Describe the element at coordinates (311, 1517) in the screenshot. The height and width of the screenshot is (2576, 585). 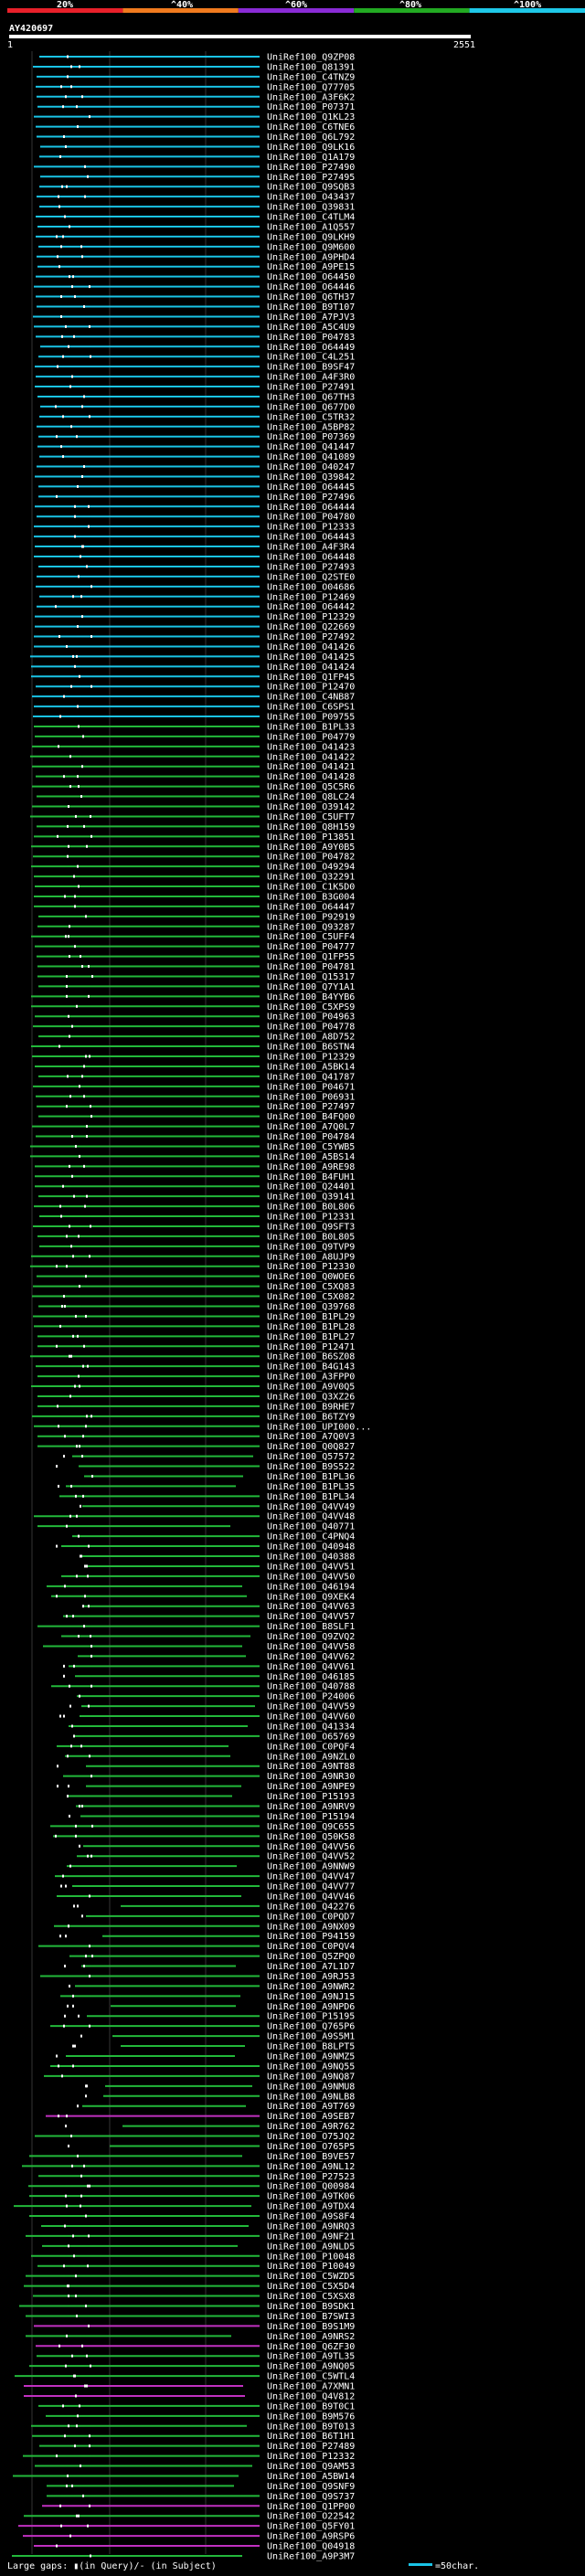
I see `hit-label: UniRef100_Q4VV48` at that location.